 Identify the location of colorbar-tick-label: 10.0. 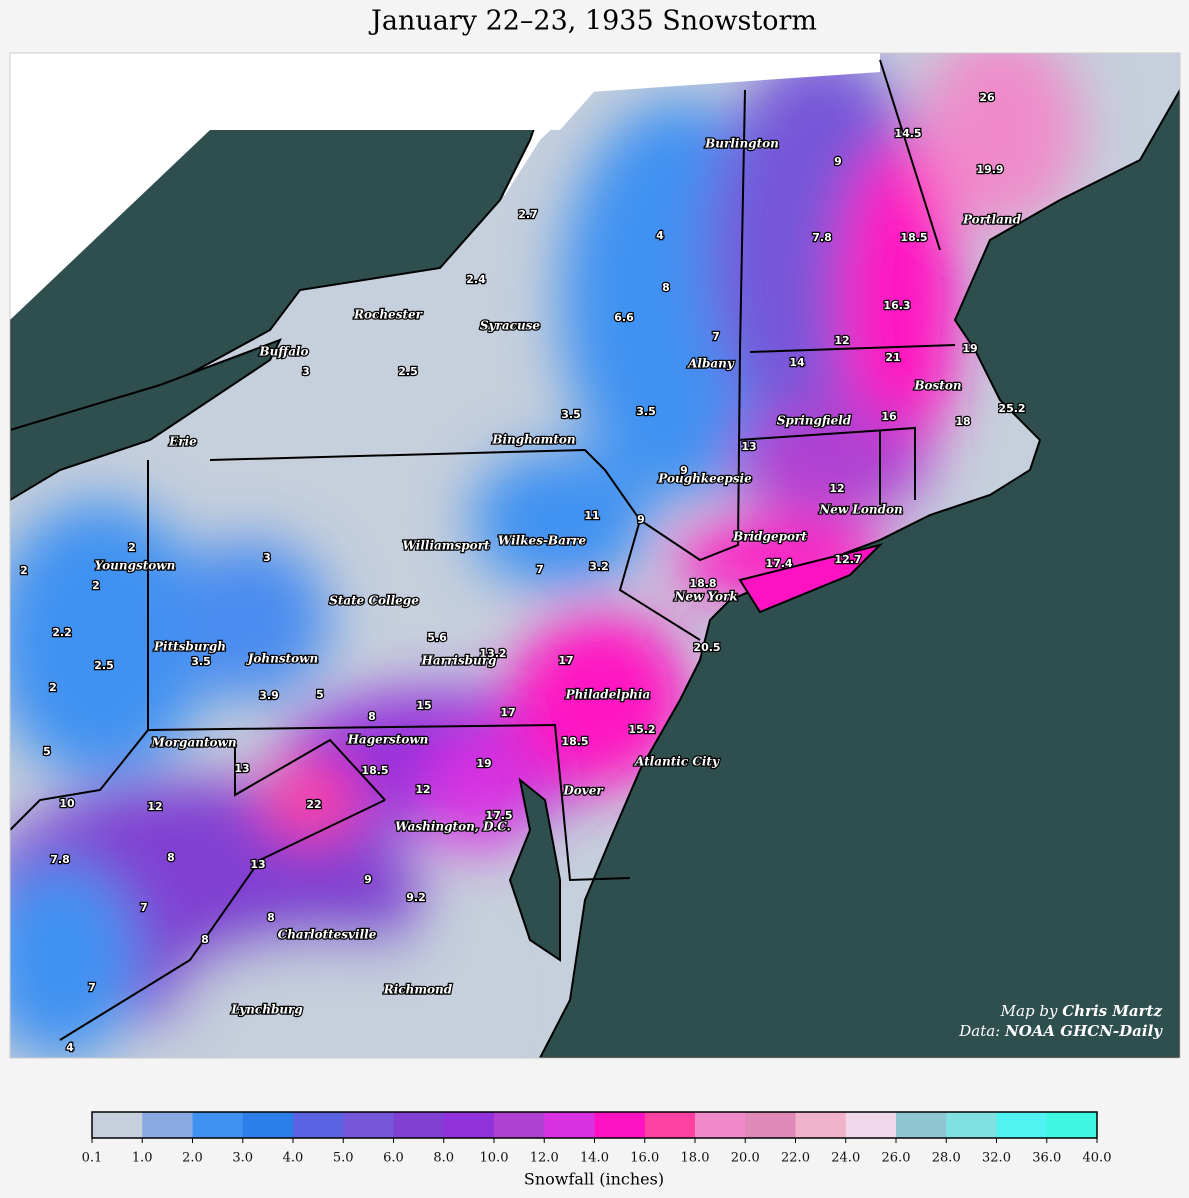
(494, 1158).